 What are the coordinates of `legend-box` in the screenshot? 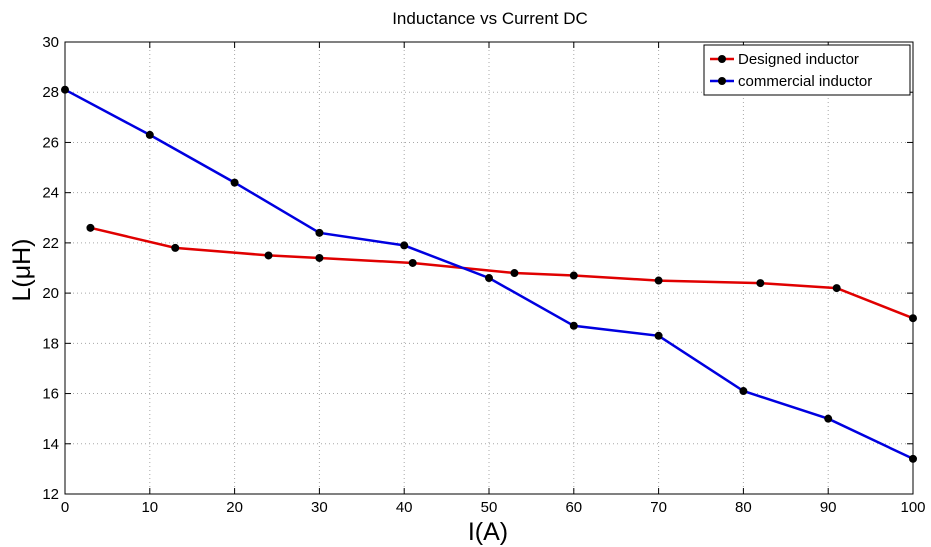 It's located at (807, 70).